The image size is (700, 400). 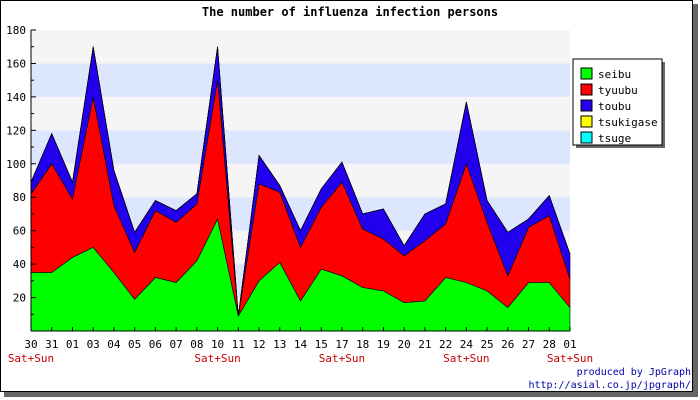 I want to click on y-tick-label-60: 60, so click(x=19, y=231).